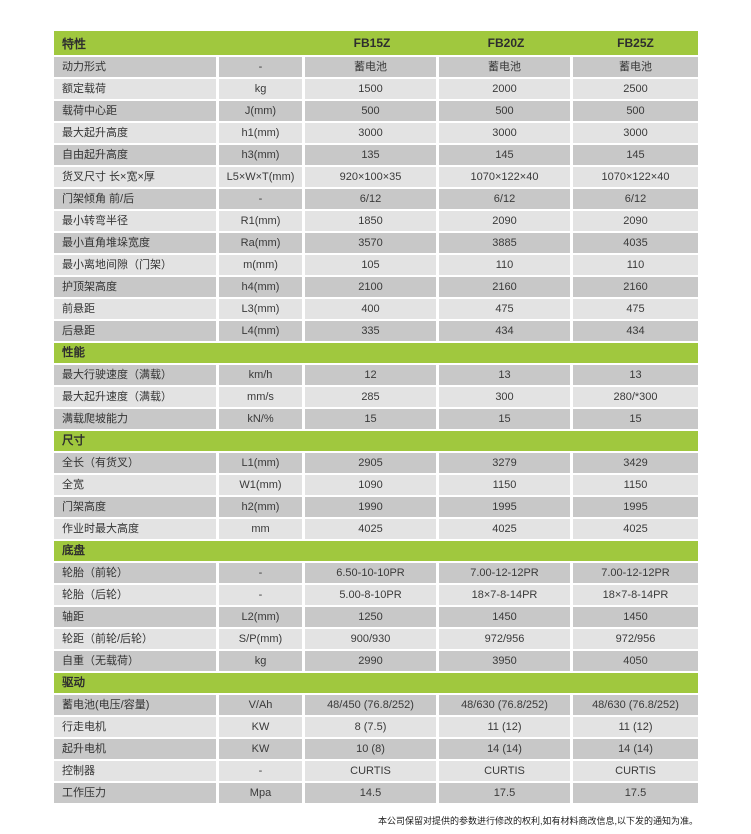 This screenshot has width=751, height=834. I want to click on row-unit: L2(mm), so click(260, 617).